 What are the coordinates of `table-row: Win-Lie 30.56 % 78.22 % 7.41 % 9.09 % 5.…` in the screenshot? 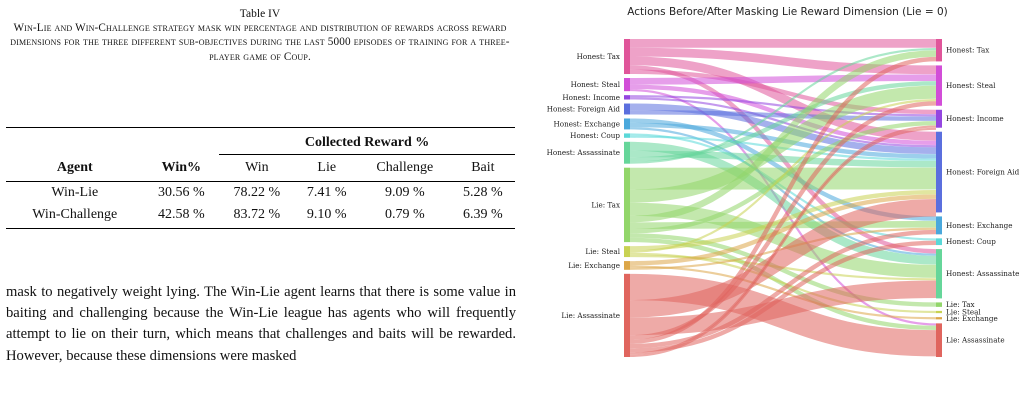 It's located at (260, 193).